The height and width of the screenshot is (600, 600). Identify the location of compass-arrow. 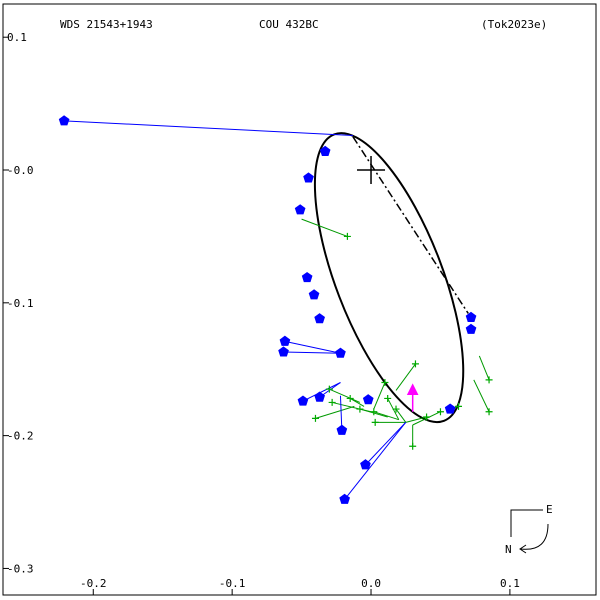
(534, 536).